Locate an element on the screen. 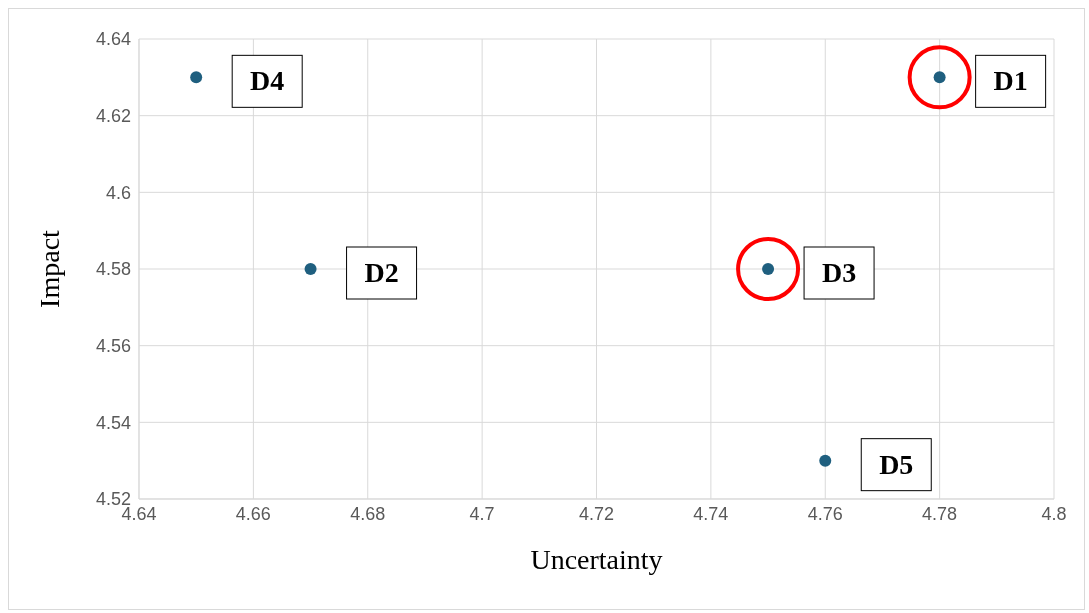 The height and width of the screenshot is (613, 1089). annotation: D5 is located at coordinates (896, 464).